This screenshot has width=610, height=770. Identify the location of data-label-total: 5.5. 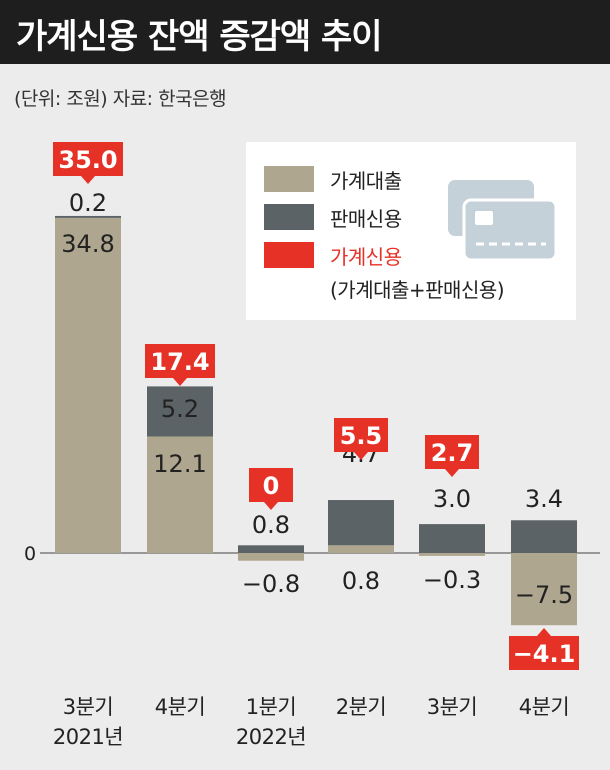
(361, 436).